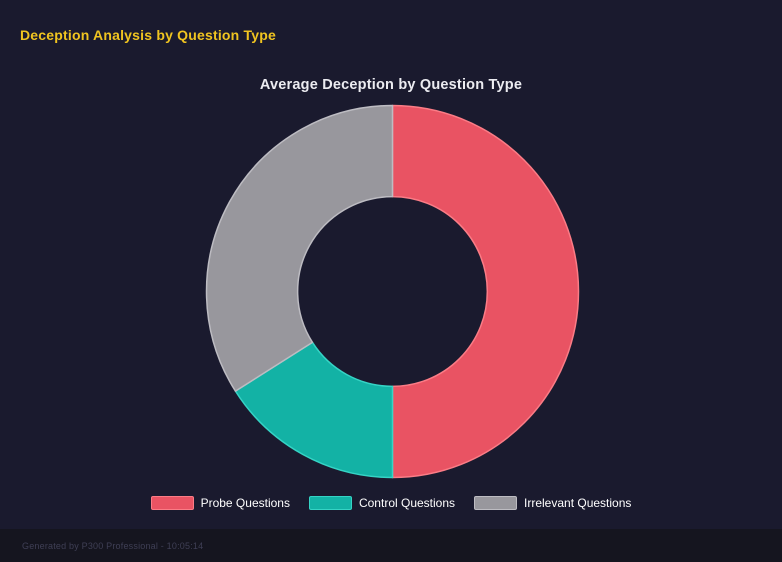 The height and width of the screenshot is (562, 782). I want to click on legend-swatch-control, so click(330, 503).